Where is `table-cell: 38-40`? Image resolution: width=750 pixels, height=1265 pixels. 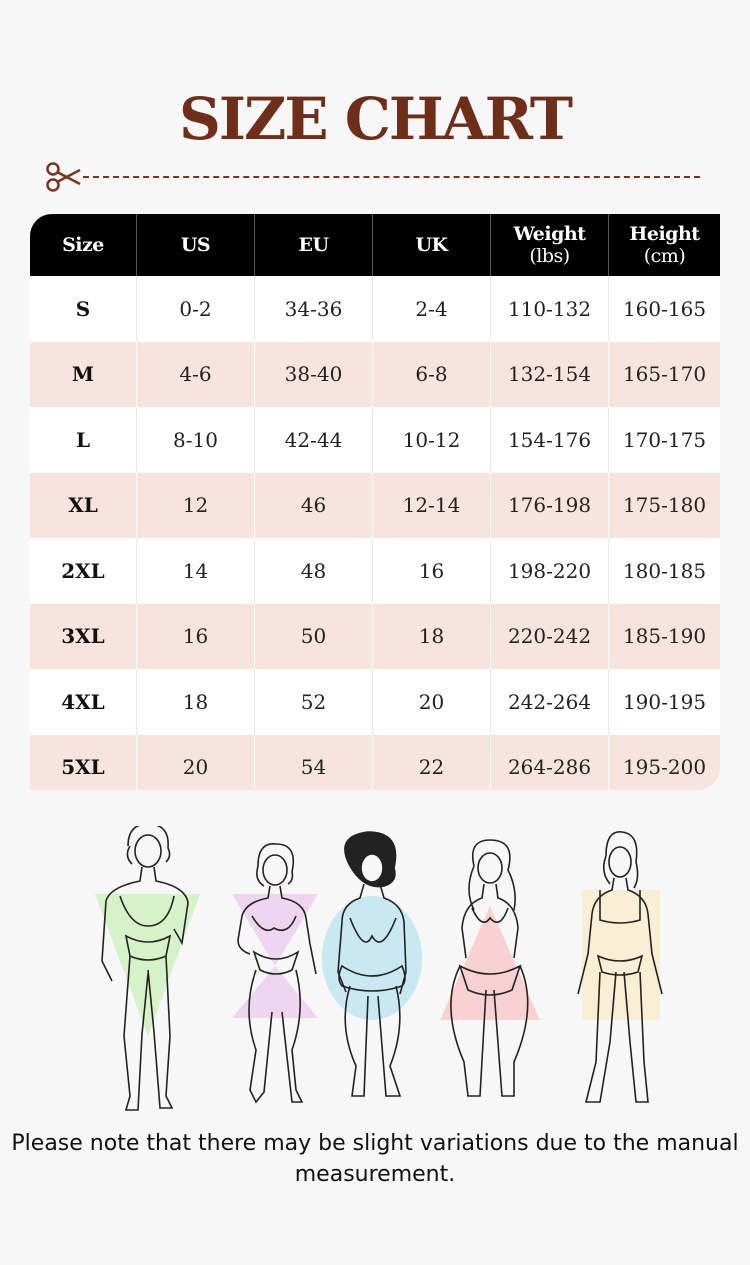
table-cell: 38-40 is located at coordinates (314, 374).